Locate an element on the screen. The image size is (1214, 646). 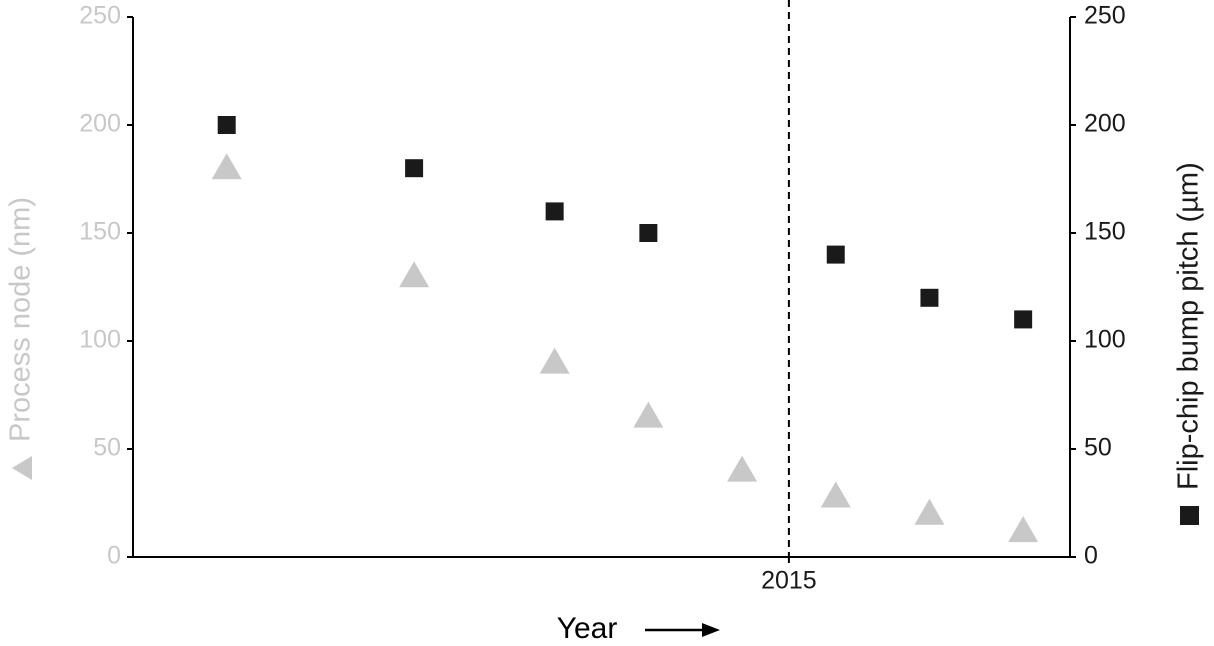
legend-triangle is located at coordinates (22, 468).